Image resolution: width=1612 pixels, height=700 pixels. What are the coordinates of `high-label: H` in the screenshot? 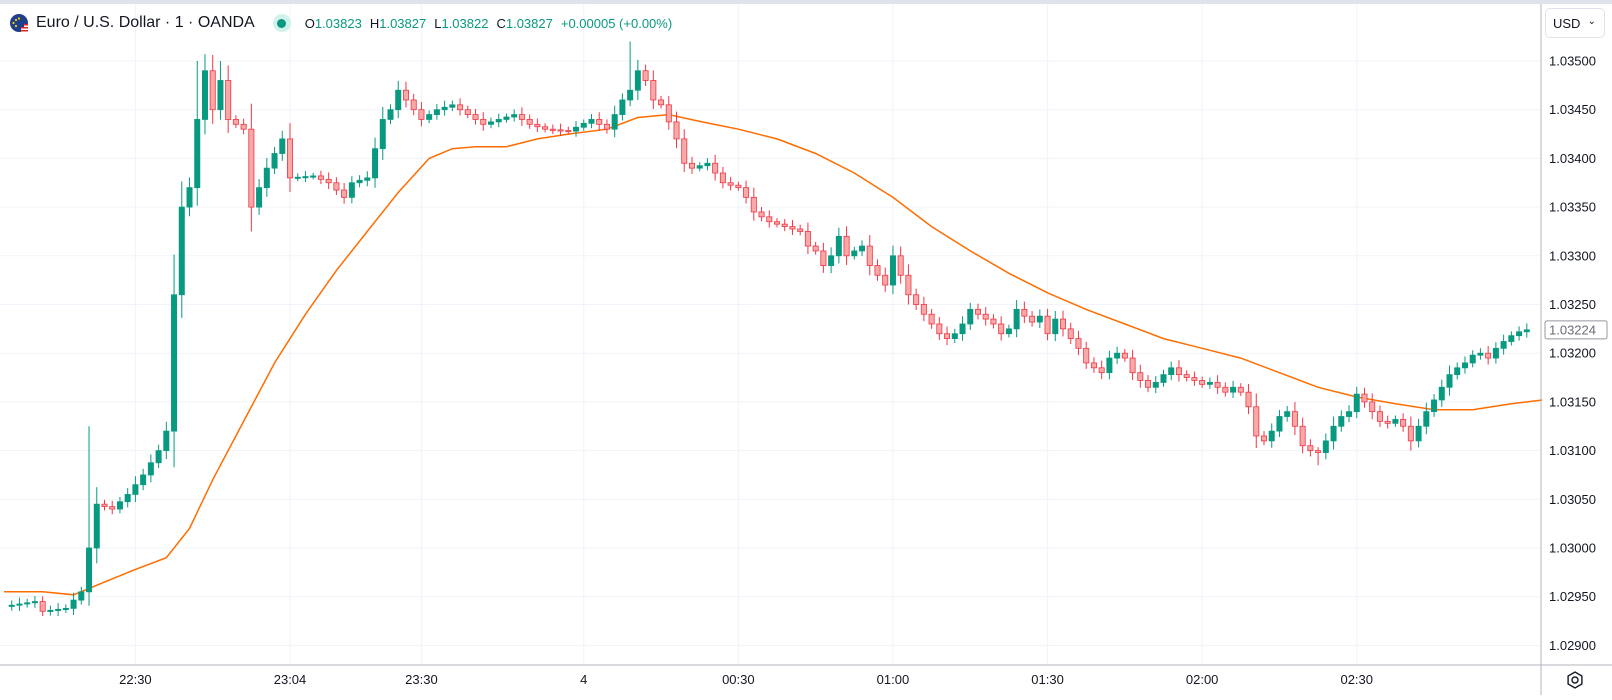 It's located at (374, 23).